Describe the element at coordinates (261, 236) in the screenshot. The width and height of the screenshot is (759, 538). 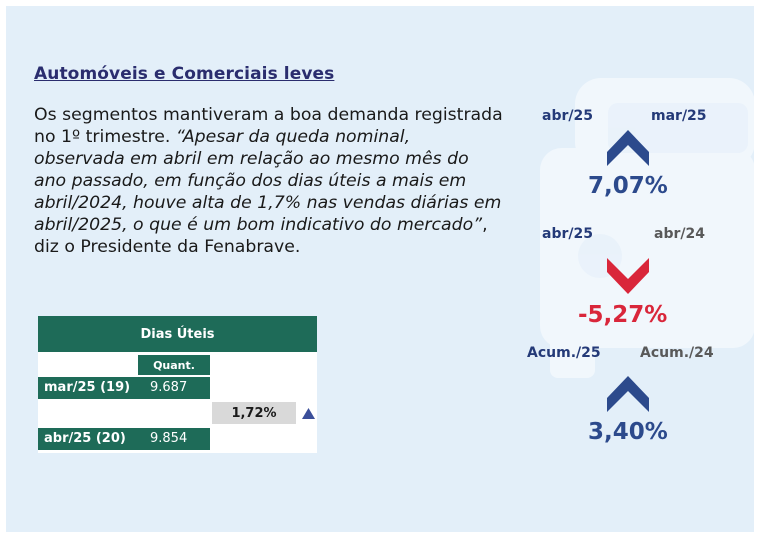
I see `paragraph-outro: , diz o Presidente da Fenabrave.` at that location.